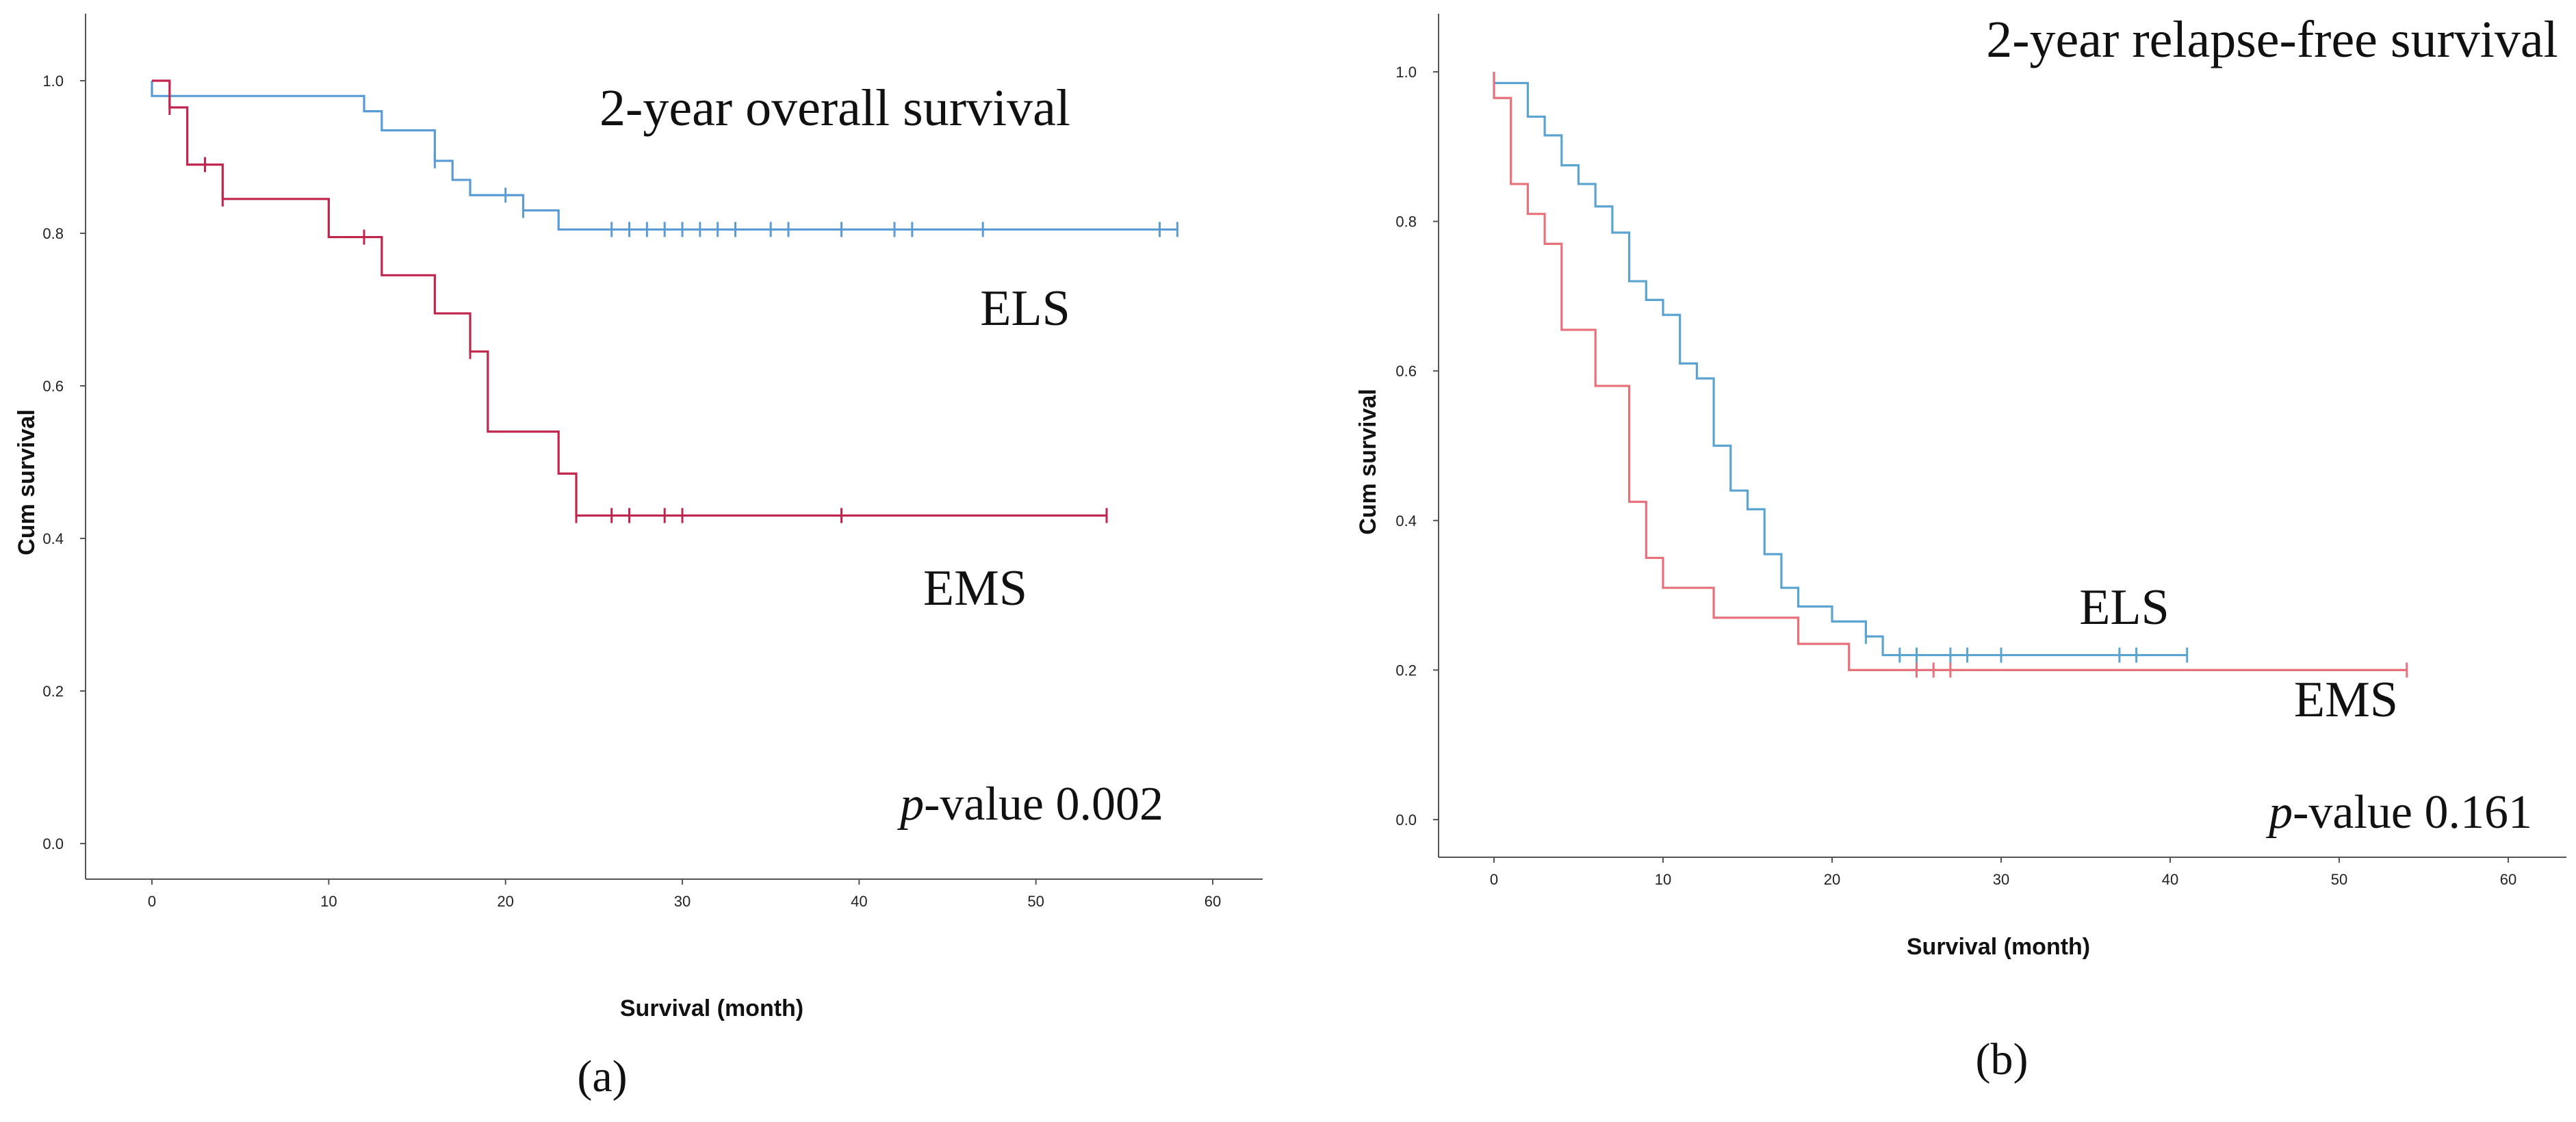 The height and width of the screenshot is (1122, 2576). Describe the element at coordinates (1025, 309) in the screenshot. I see `panel-a-els-label: ELS` at that location.